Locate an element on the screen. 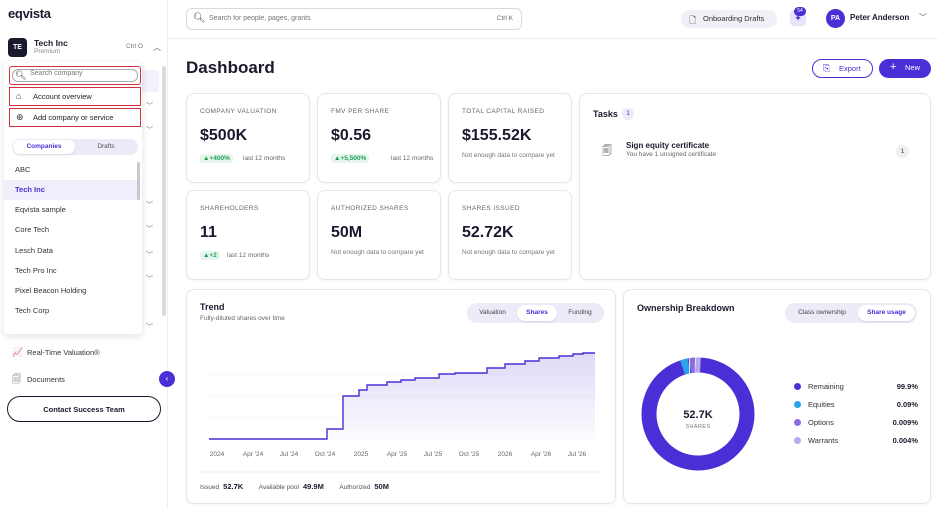 Image resolution: width=938 pixels, height=509 pixels. global-search-input is located at coordinates (339, 18).